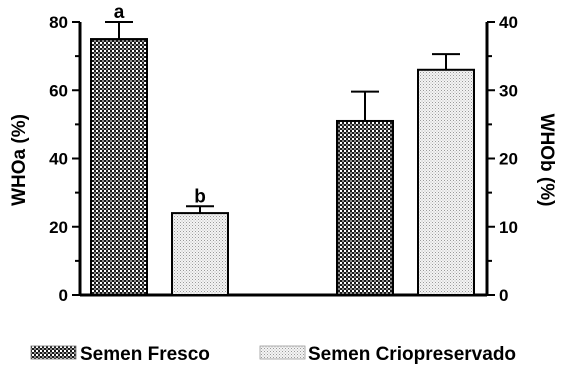  What do you see at coordinates (58, 90) in the screenshot?
I see `left-tick-label: 60` at bounding box center [58, 90].